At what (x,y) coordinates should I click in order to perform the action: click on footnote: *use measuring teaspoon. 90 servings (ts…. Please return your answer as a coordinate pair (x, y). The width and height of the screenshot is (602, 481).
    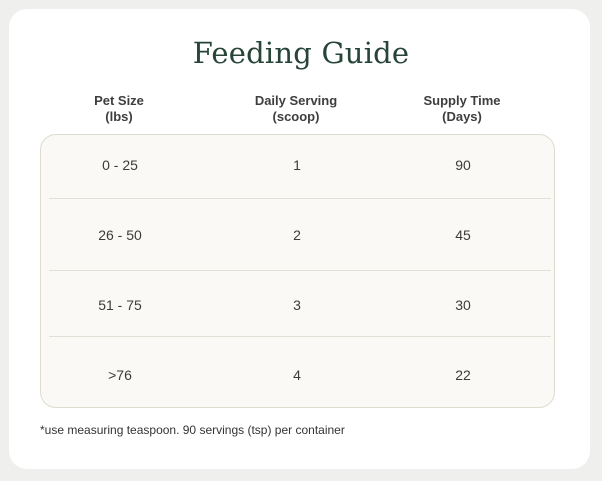
    Looking at the image, I should click on (192, 430).